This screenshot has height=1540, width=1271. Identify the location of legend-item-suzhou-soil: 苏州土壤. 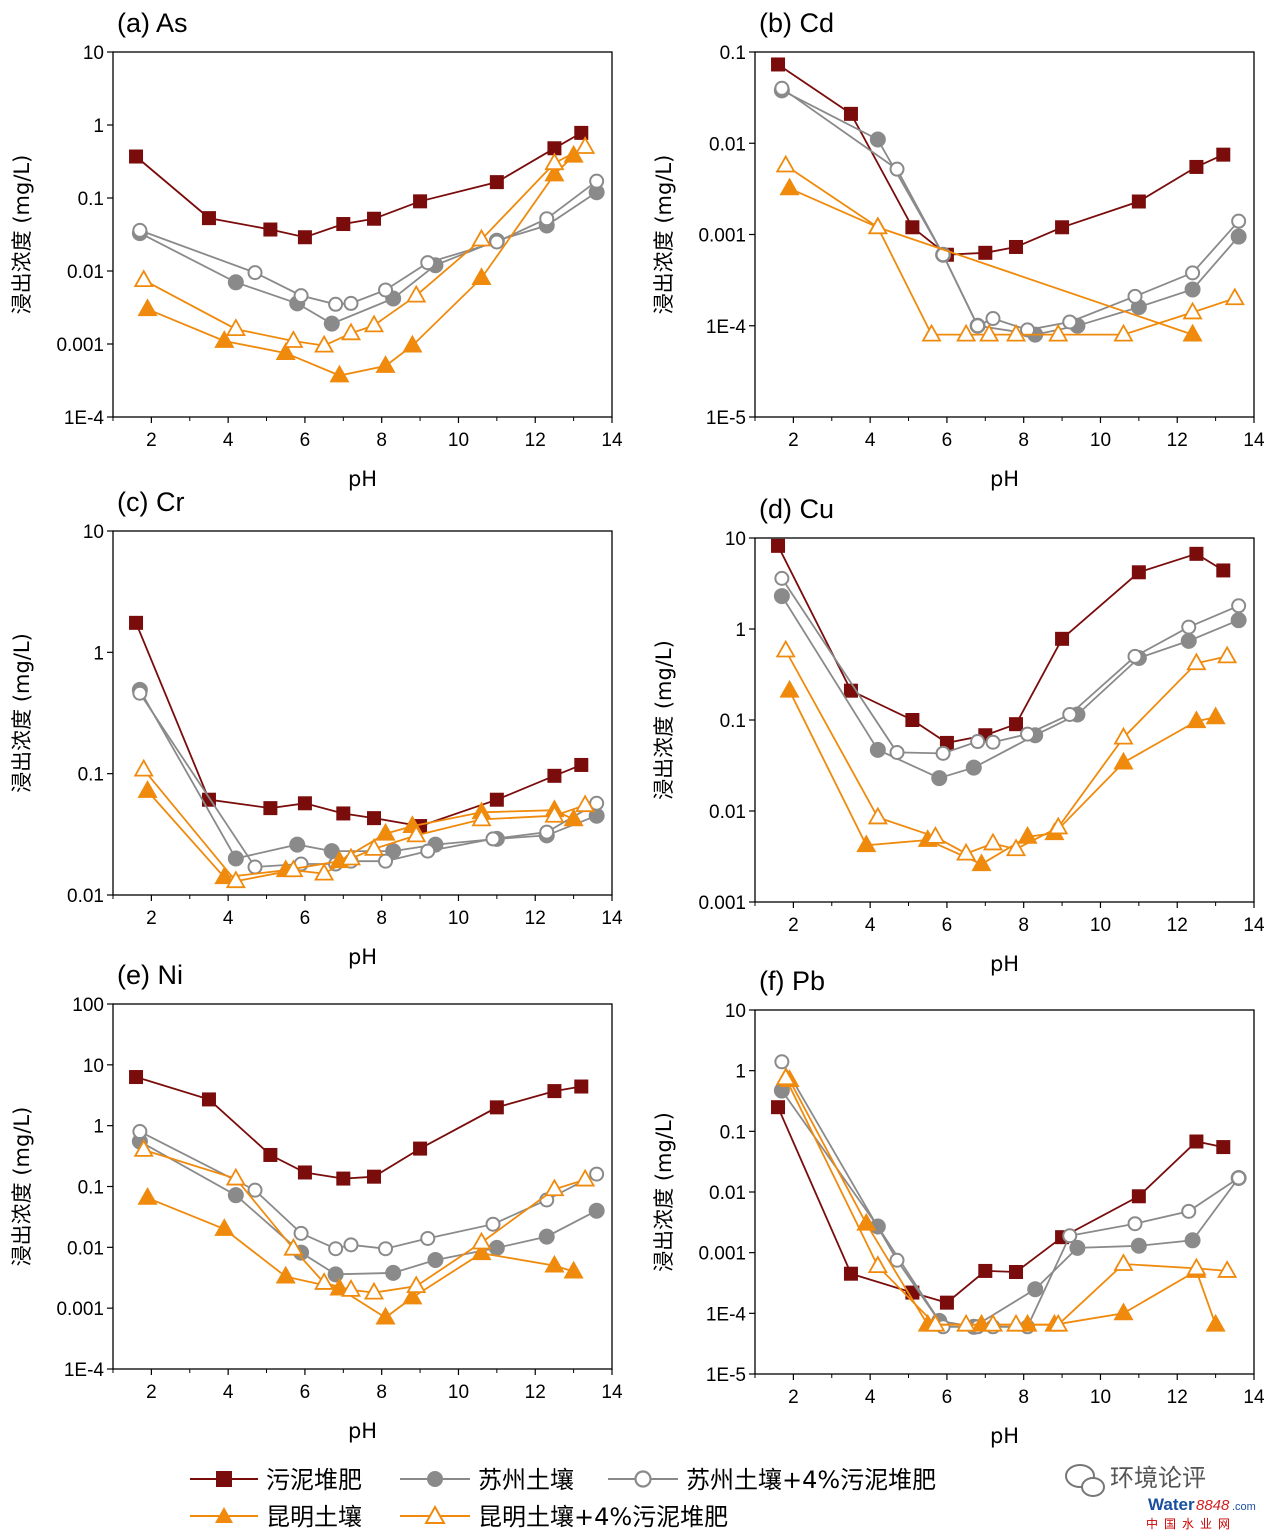
(487, 1480).